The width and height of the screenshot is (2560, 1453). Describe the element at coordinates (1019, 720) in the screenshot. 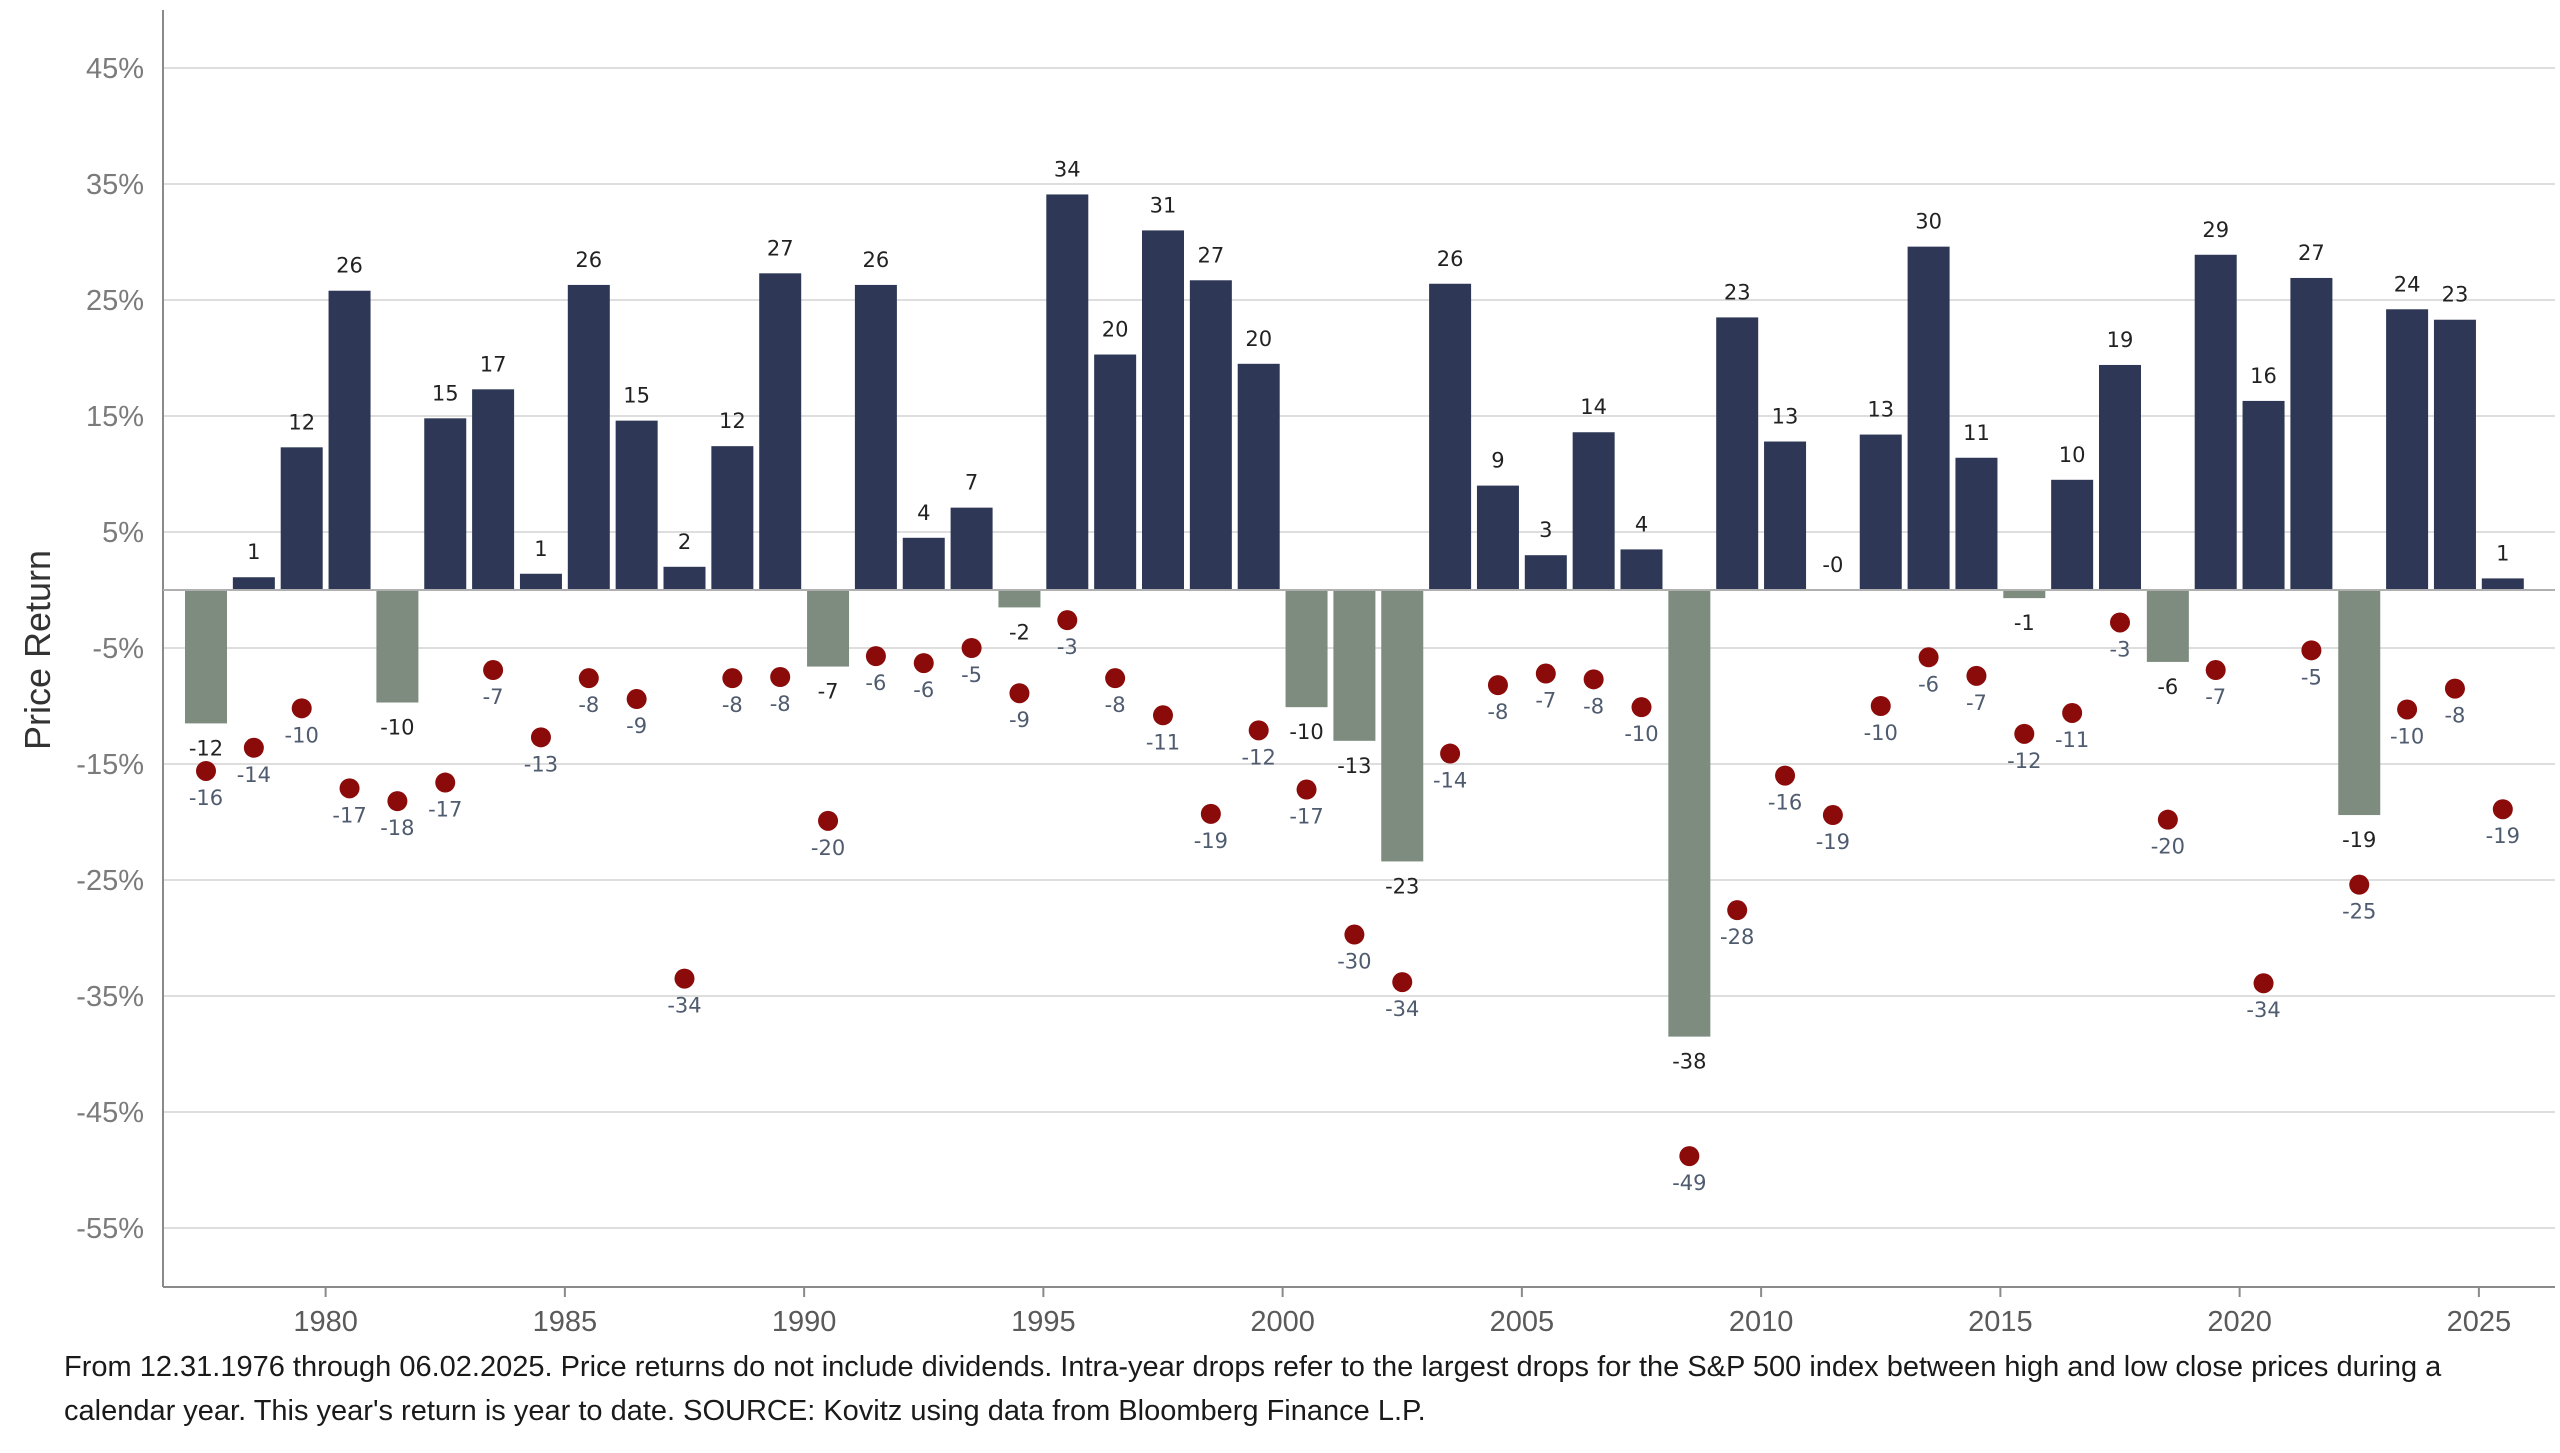

I see `drop-value-label: -9` at that location.